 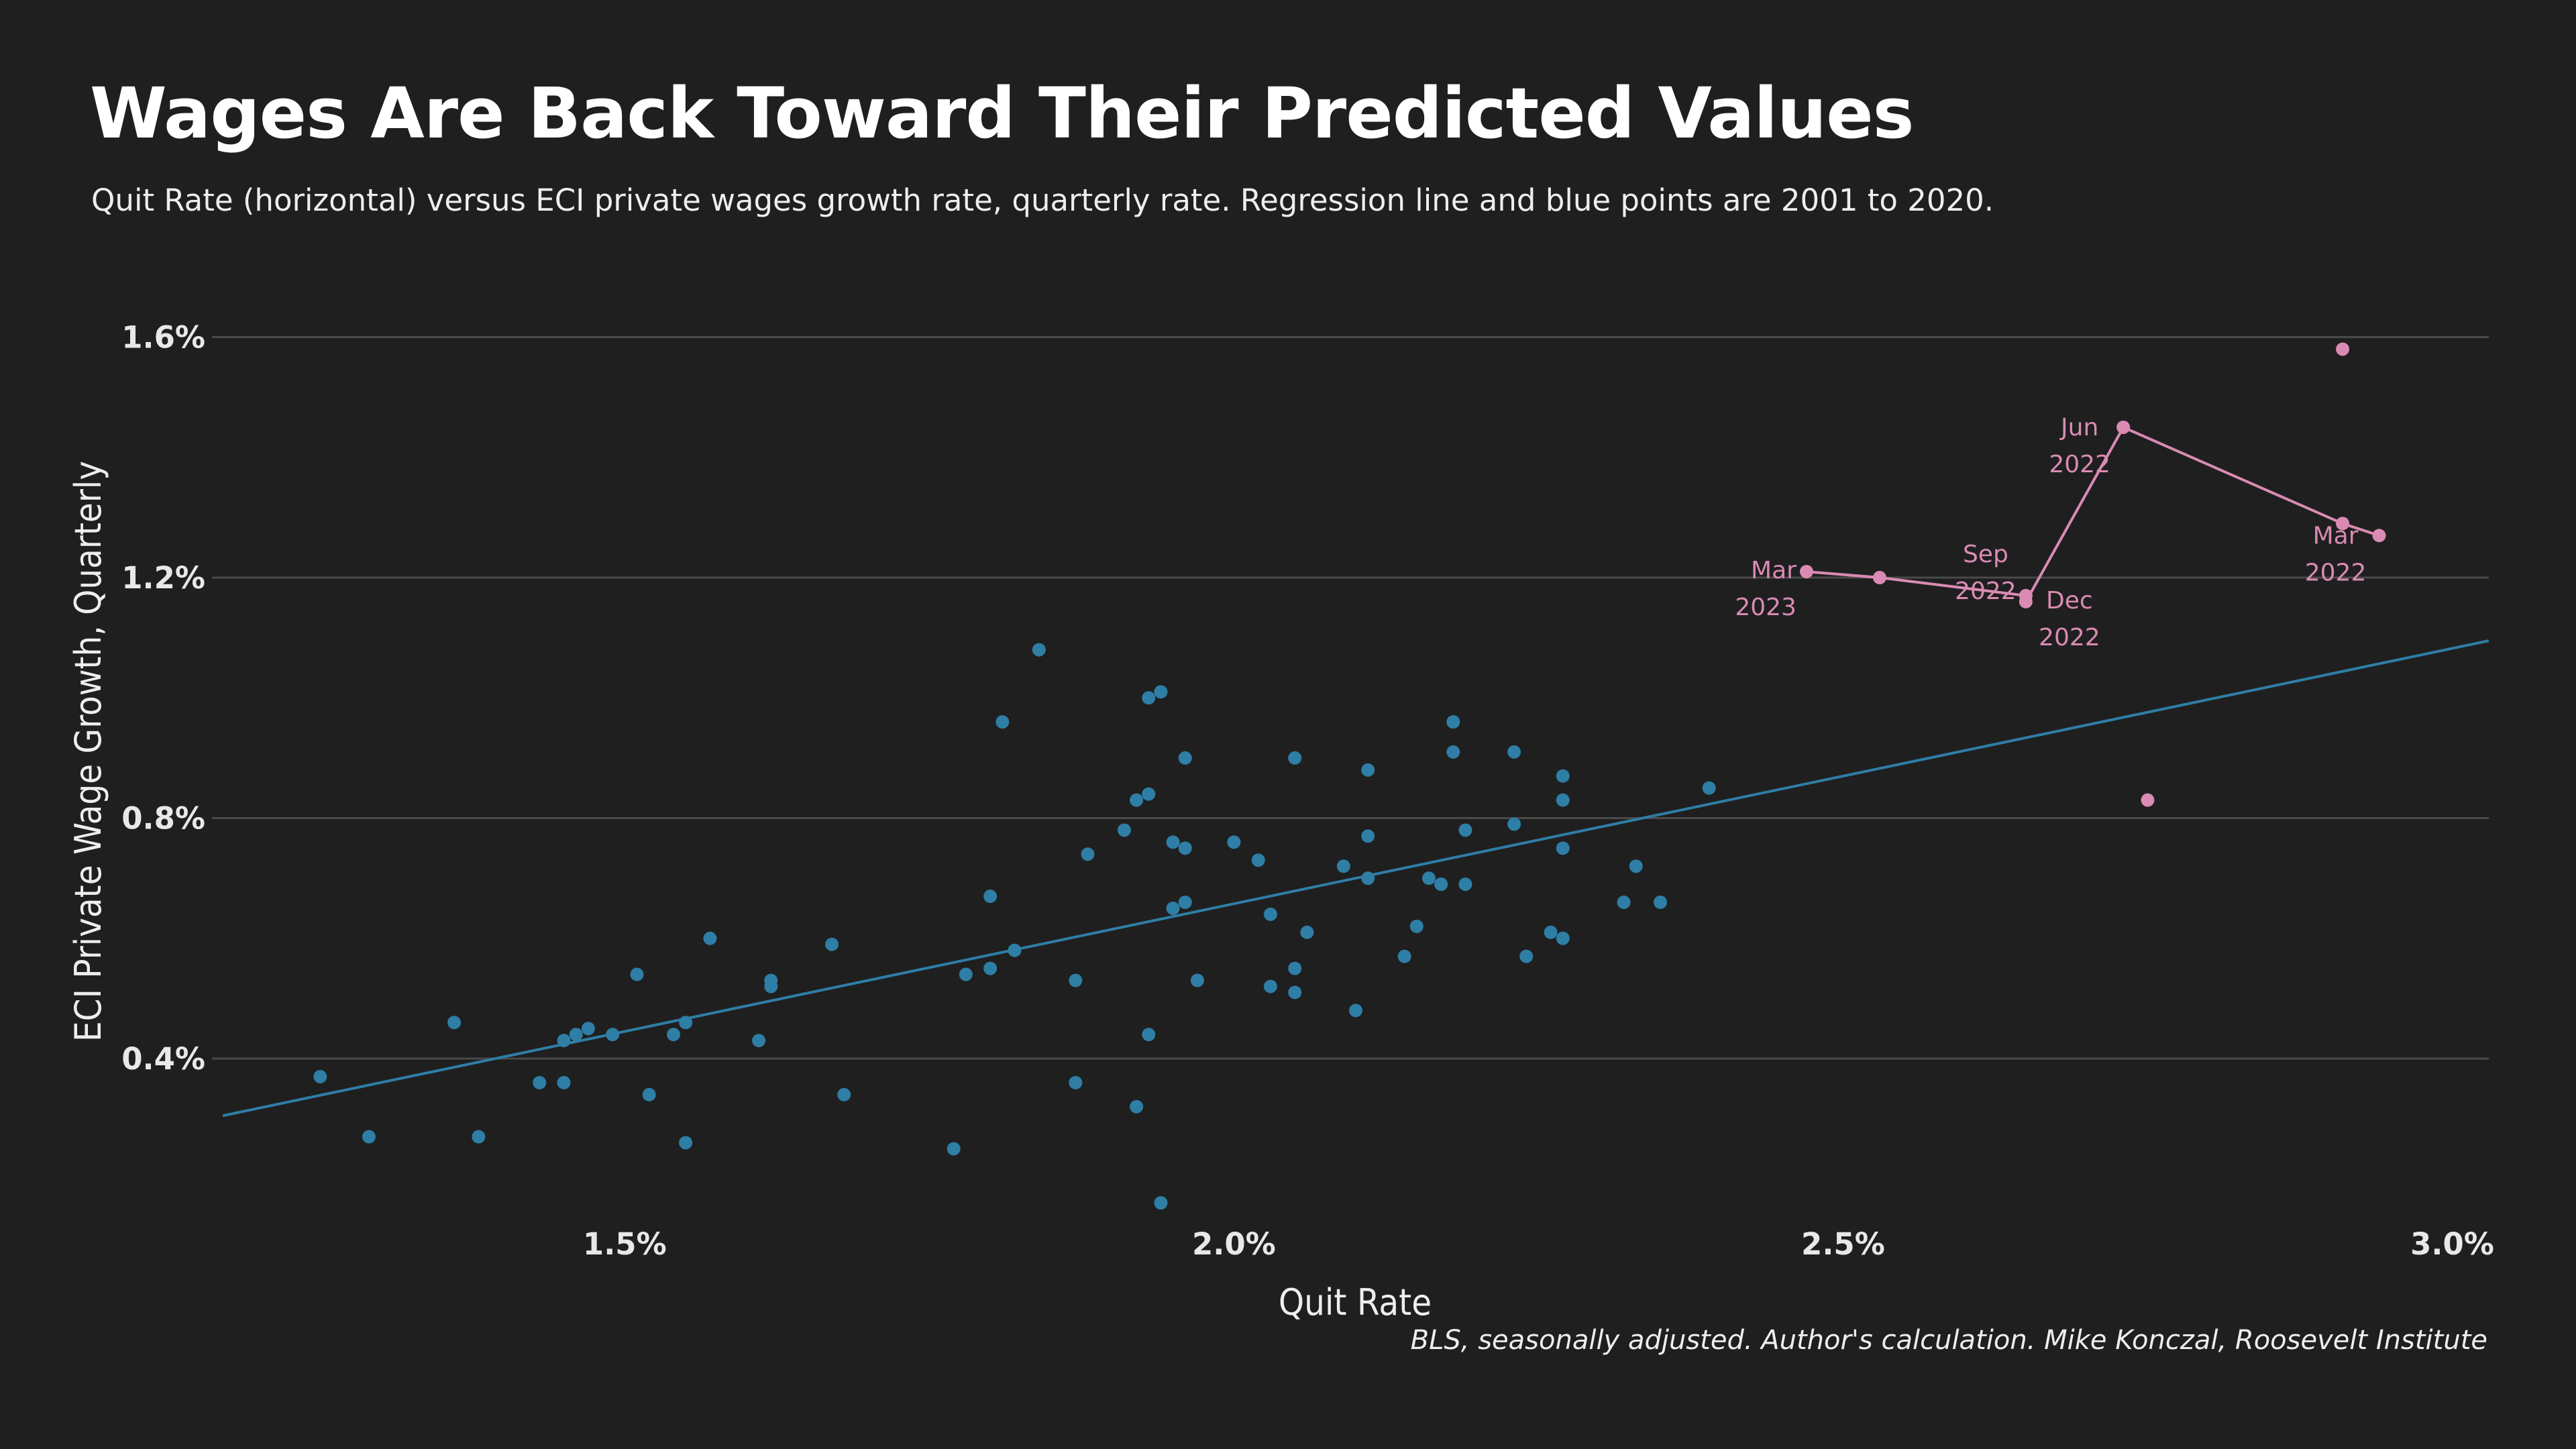 What do you see at coordinates (163, 698) in the screenshot?
I see `y-axis-ticks: 0.4% 0.8% 1.2% 1.6%` at bounding box center [163, 698].